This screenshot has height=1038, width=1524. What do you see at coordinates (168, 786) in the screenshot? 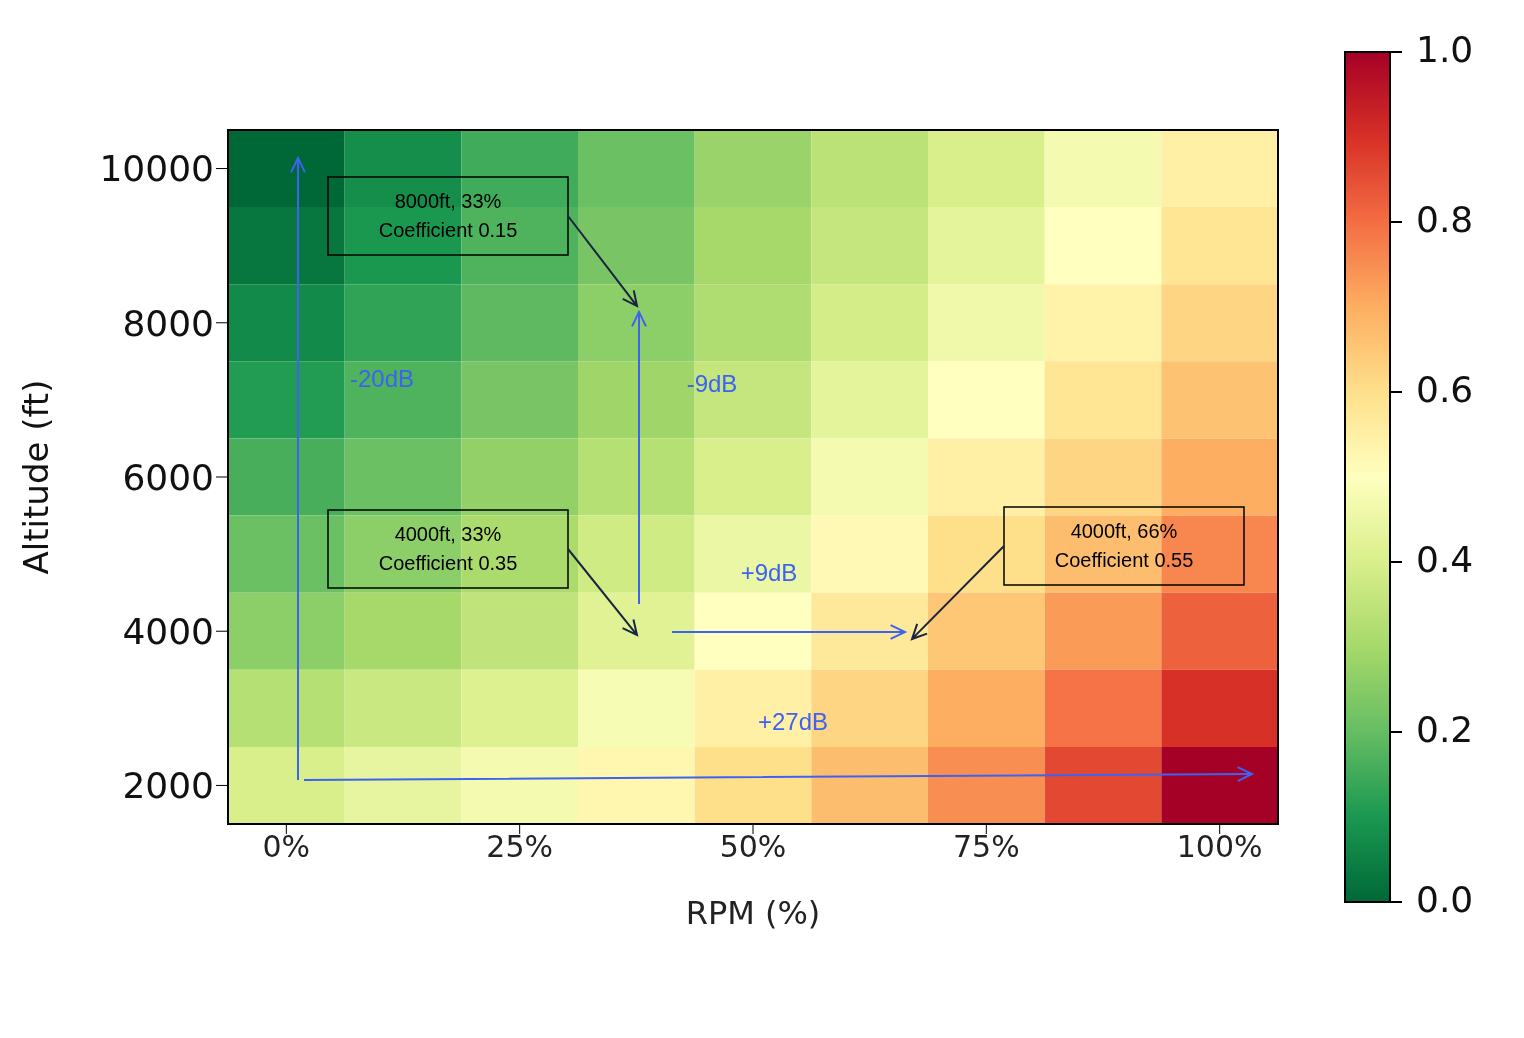
I see `y-tick-label: 2000` at bounding box center [168, 786].